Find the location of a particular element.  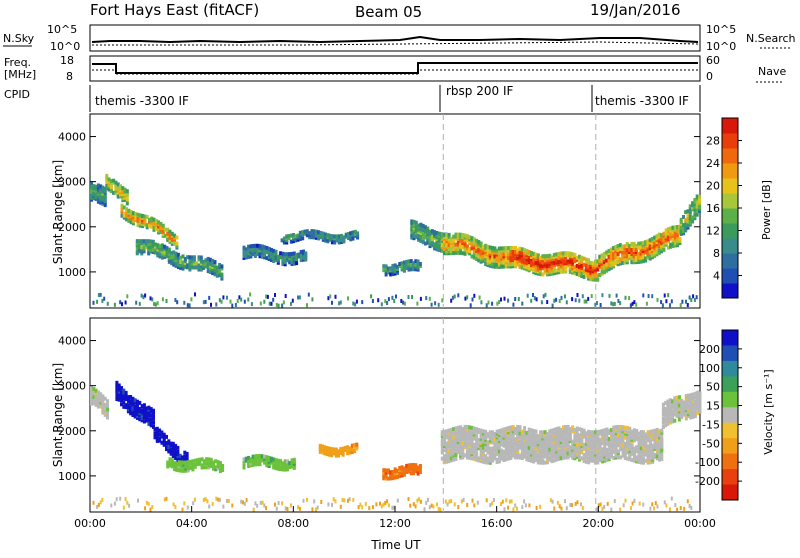

nave-label: Nave is located at coordinates (772, 71).